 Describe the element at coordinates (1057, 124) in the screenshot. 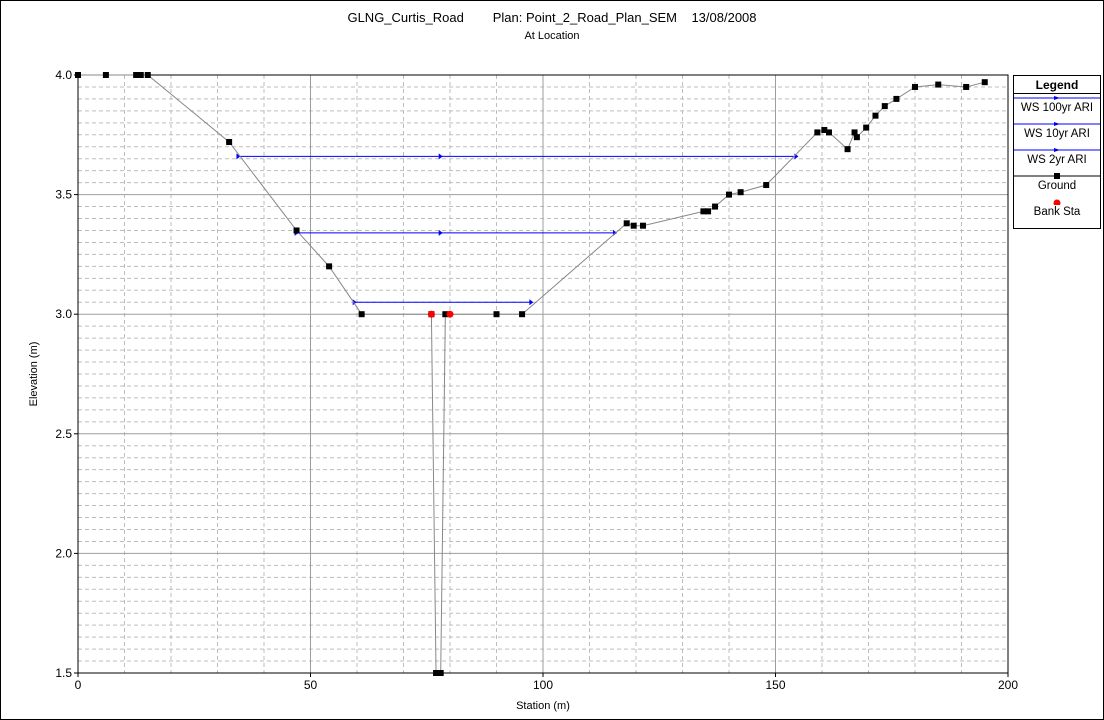

I see `legend-ws10-symbol` at that location.